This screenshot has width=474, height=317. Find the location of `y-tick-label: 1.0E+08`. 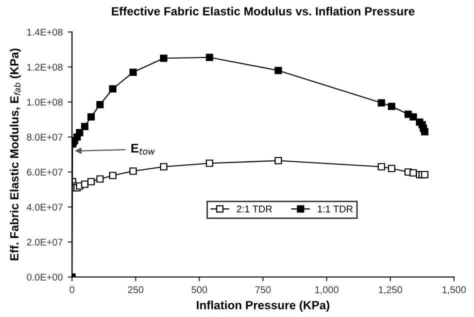

y-tick-label: 1.0E+08 is located at coordinates (45, 102).